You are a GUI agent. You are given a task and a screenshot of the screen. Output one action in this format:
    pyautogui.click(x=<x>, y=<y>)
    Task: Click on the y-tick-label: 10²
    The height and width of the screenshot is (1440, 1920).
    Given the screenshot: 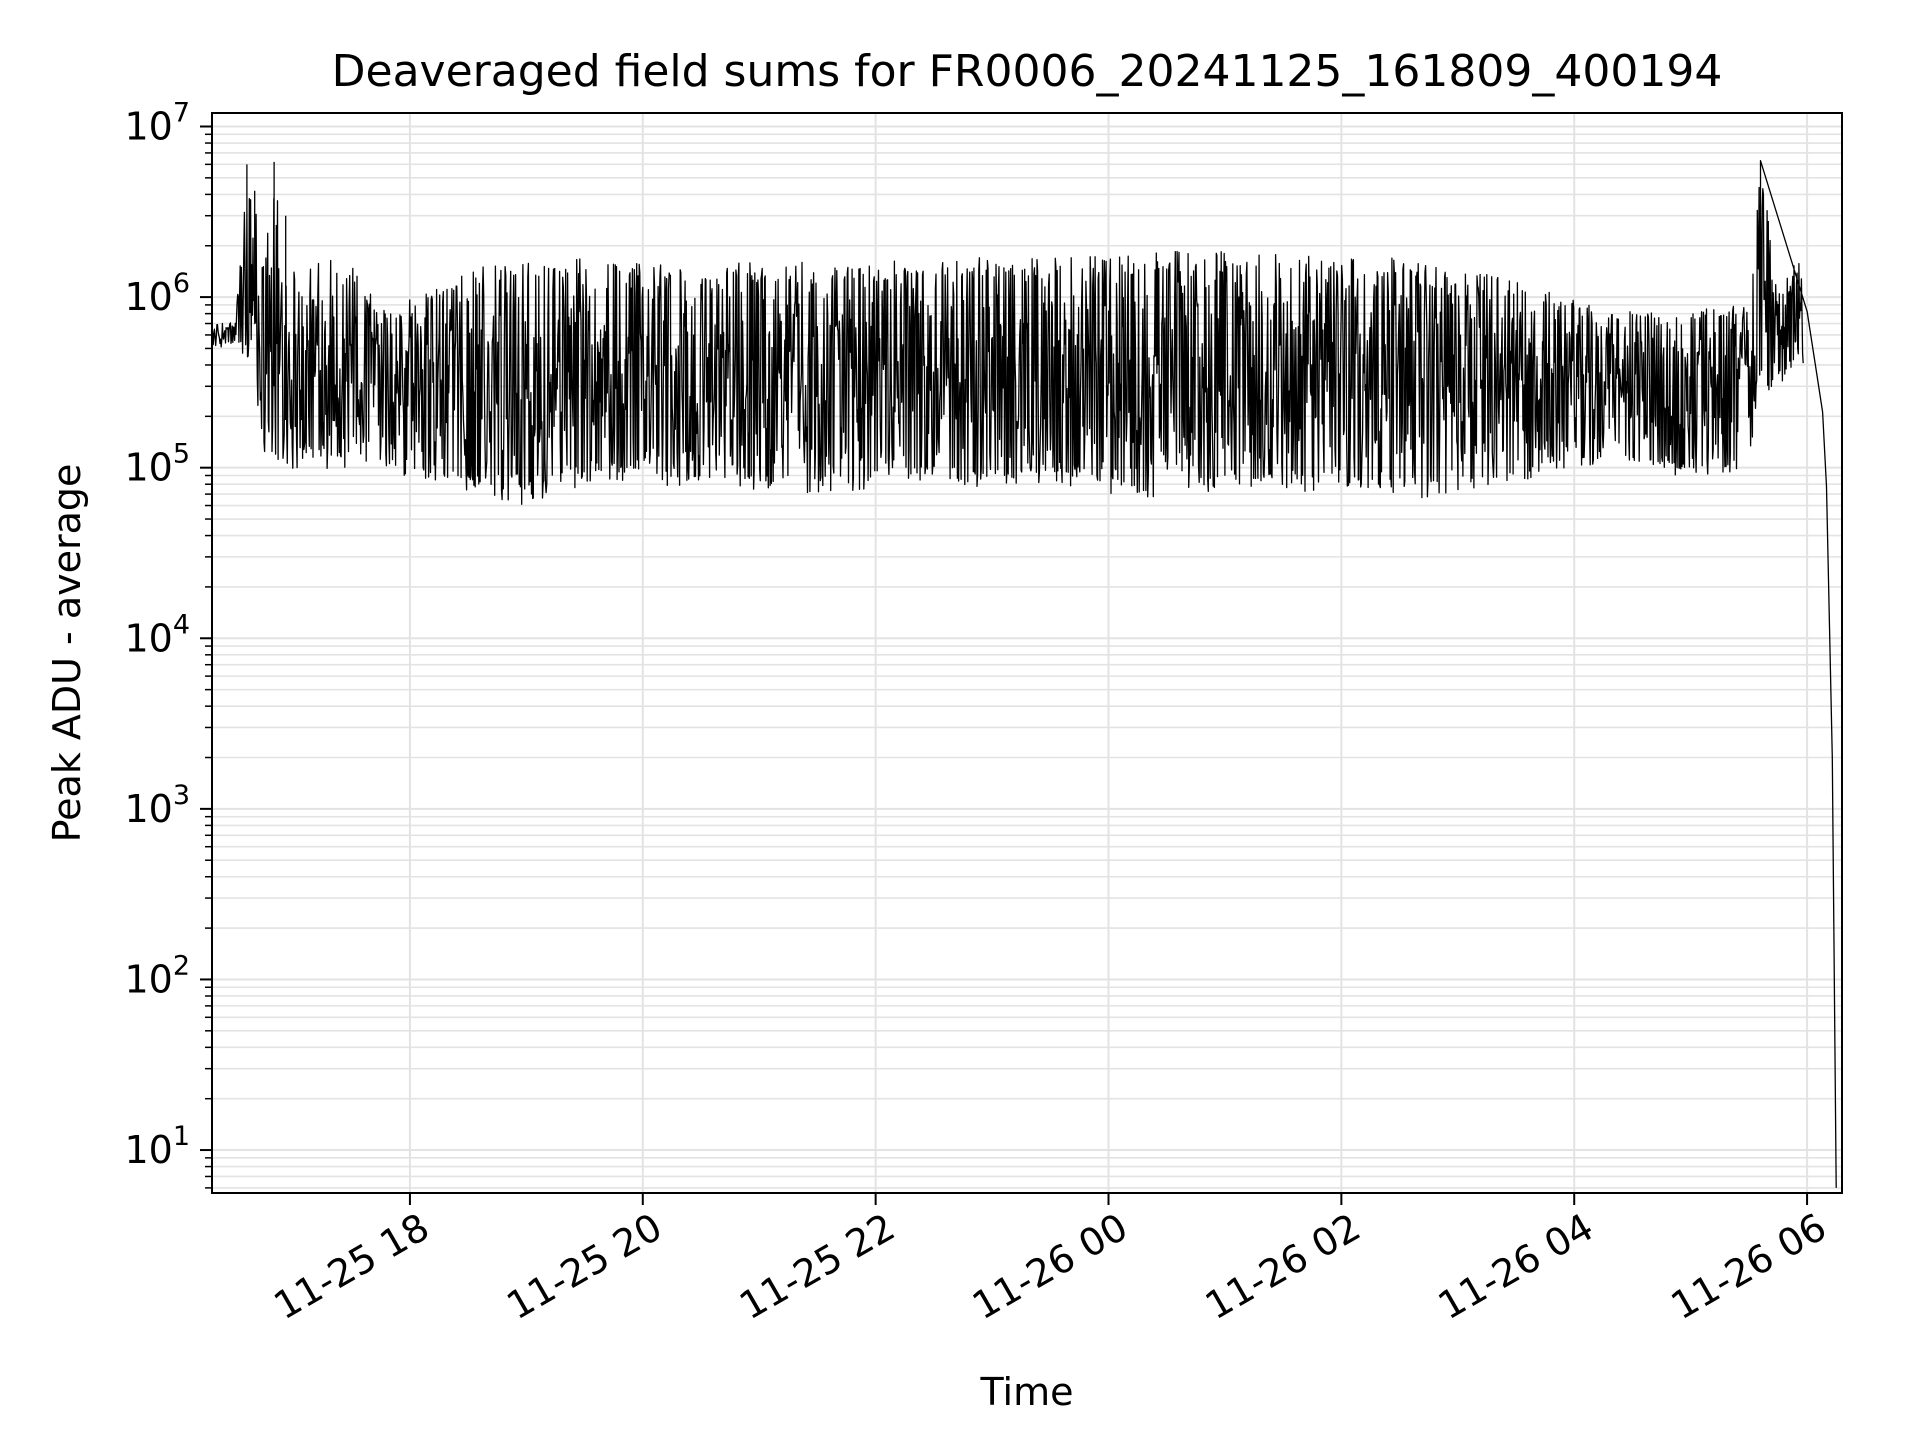 What is the action you would take?
    pyautogui.click(x=157, y=975)
    